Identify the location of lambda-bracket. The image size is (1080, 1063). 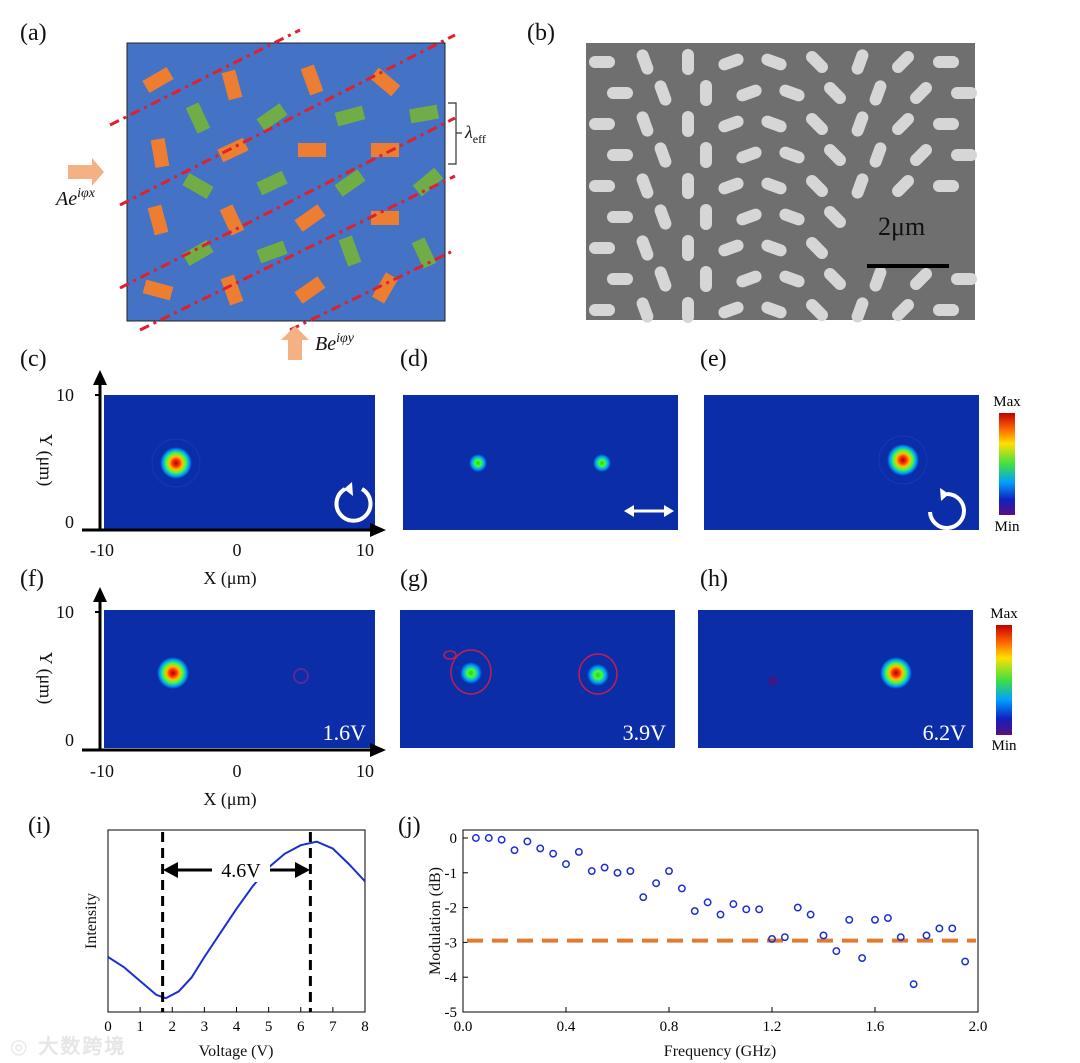
(455, 133).